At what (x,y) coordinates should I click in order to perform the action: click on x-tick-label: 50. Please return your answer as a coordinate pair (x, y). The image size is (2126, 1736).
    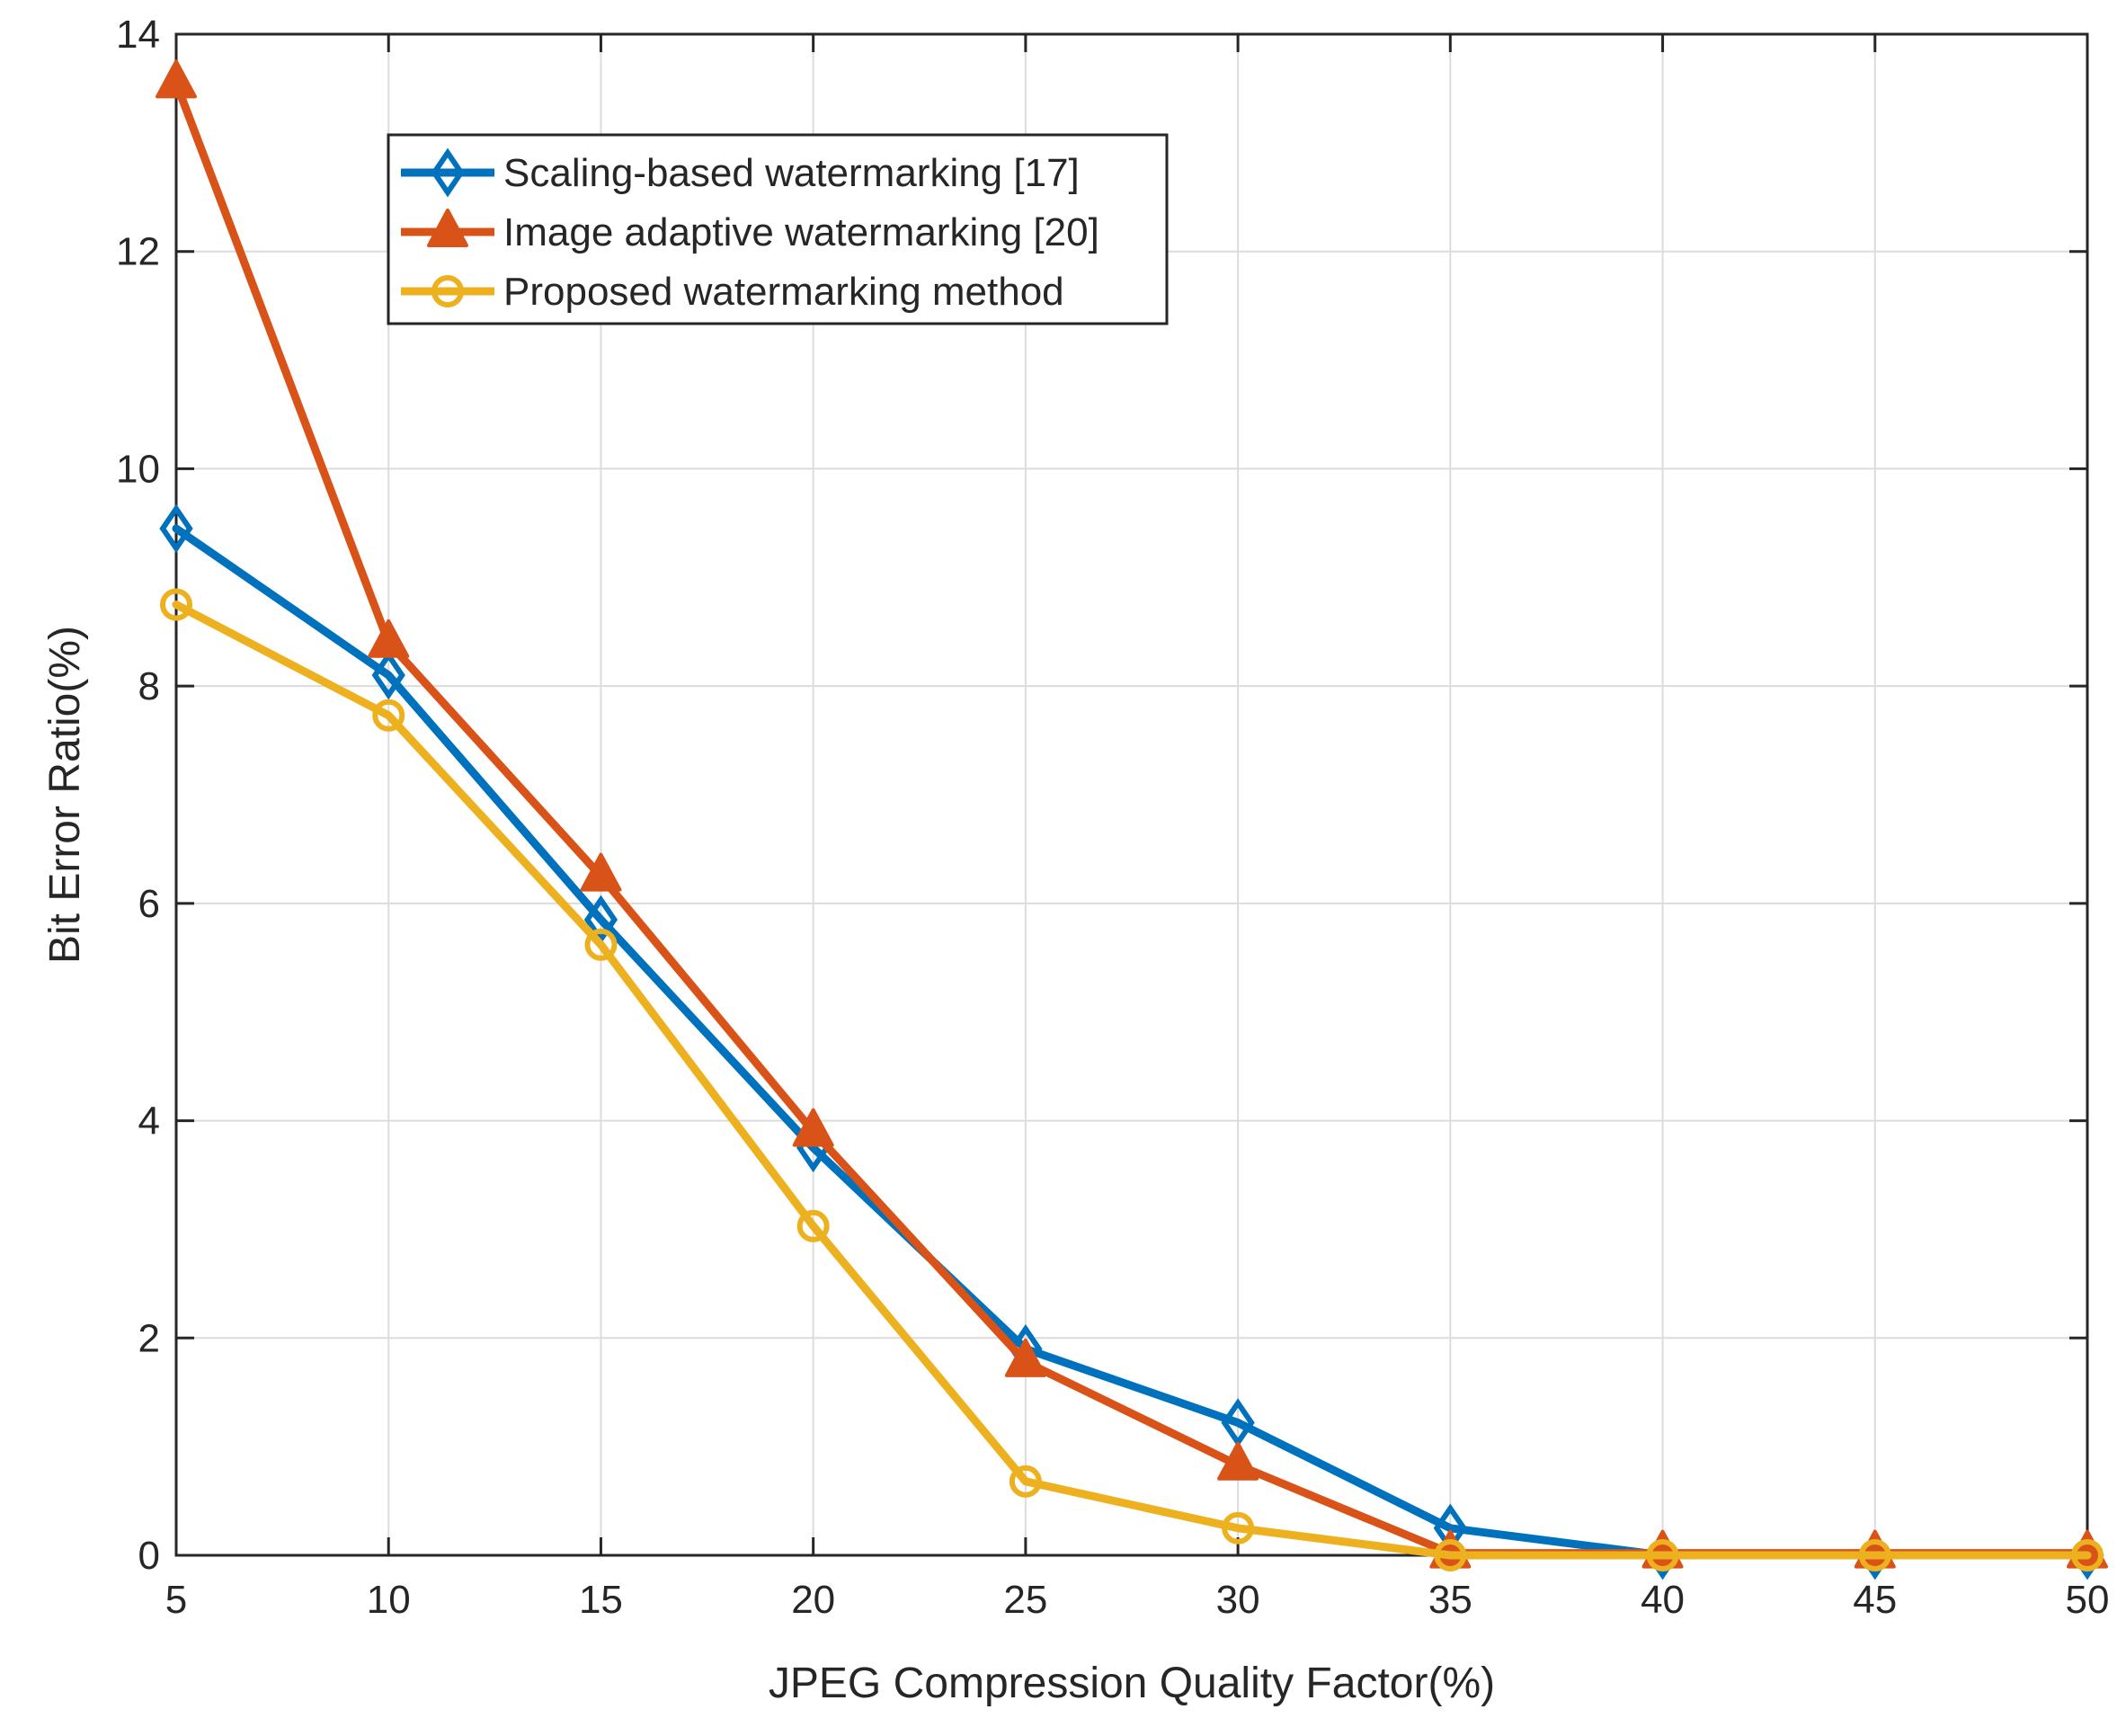
    Looking at the image, I should click on (2088, 1600).